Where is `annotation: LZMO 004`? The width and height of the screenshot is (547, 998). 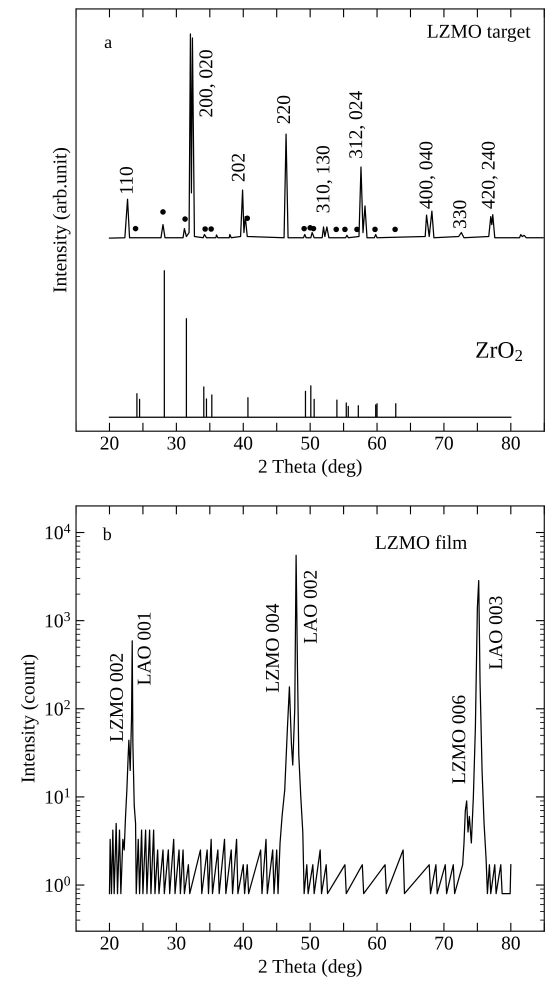
annotation: LZMO 004 is located at coordinates (272, 648).